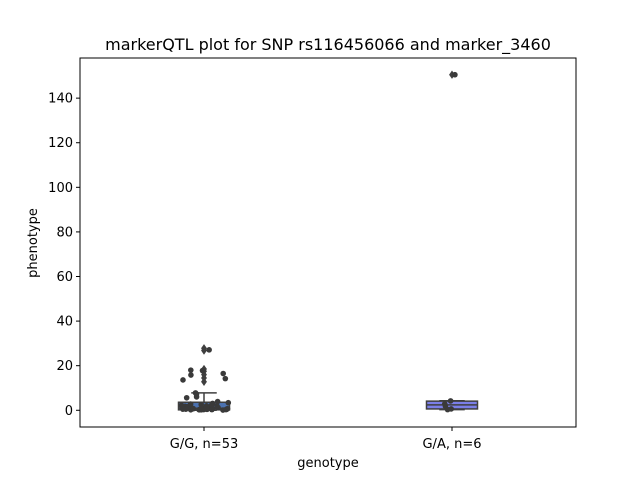 This screenshot has width=640, height=480. I want to click on y-axis-label: phenotype, so click(33, 243).